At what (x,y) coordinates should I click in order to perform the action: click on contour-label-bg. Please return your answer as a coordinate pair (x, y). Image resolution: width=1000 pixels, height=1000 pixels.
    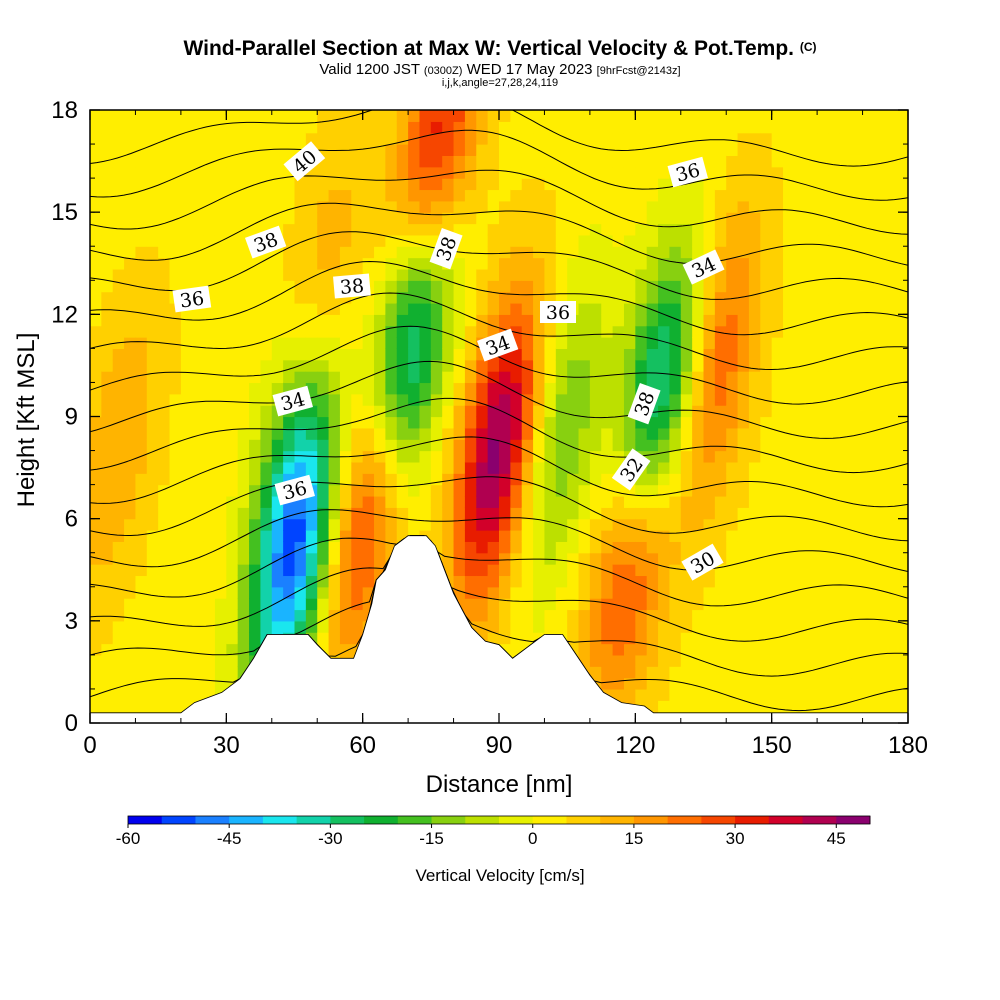
    Looking at the image, I should click on (304, 161).